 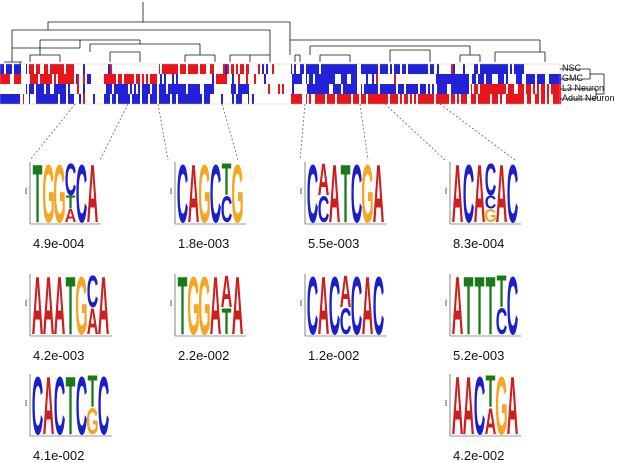 What do you see at coordinates (275, 33) in the screenshot?
I see `cluster-dendrogram` at bounding box center [275, 33].